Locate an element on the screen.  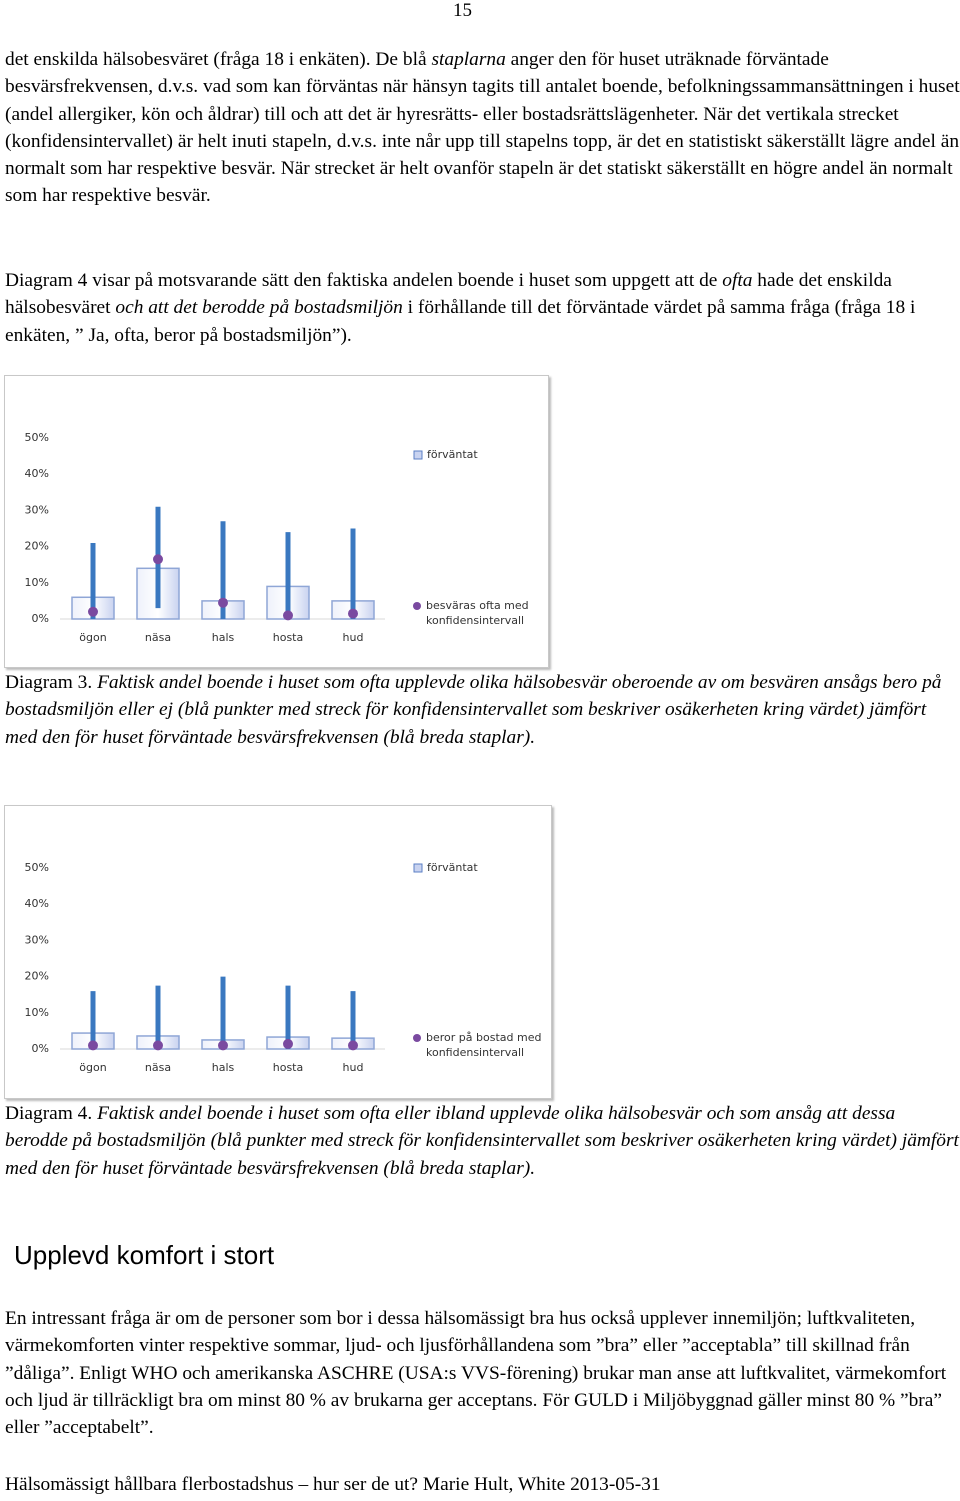
text-run: hade det enskilda hälsobesväret is located at coordinates (448, 294).